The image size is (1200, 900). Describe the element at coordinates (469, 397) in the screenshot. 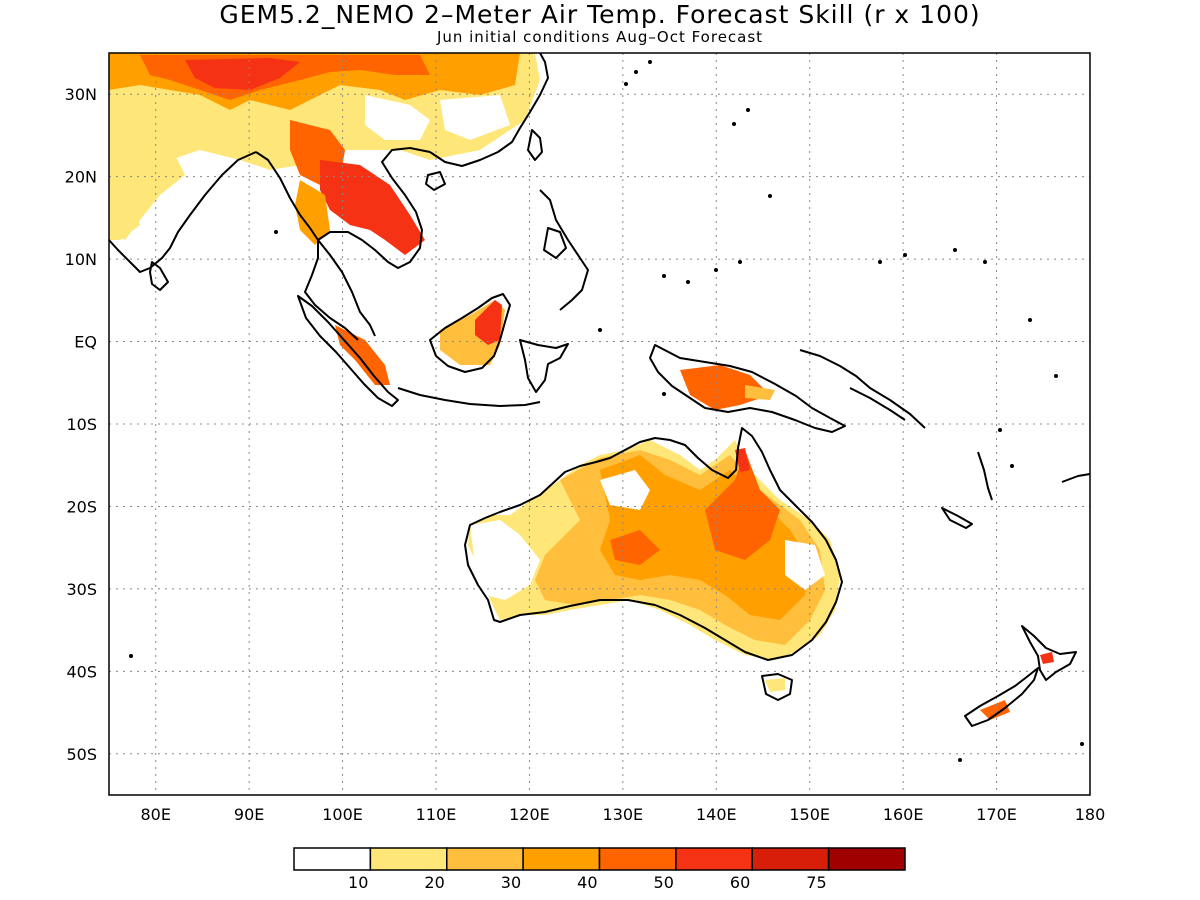

I see `coast-java` at that location.